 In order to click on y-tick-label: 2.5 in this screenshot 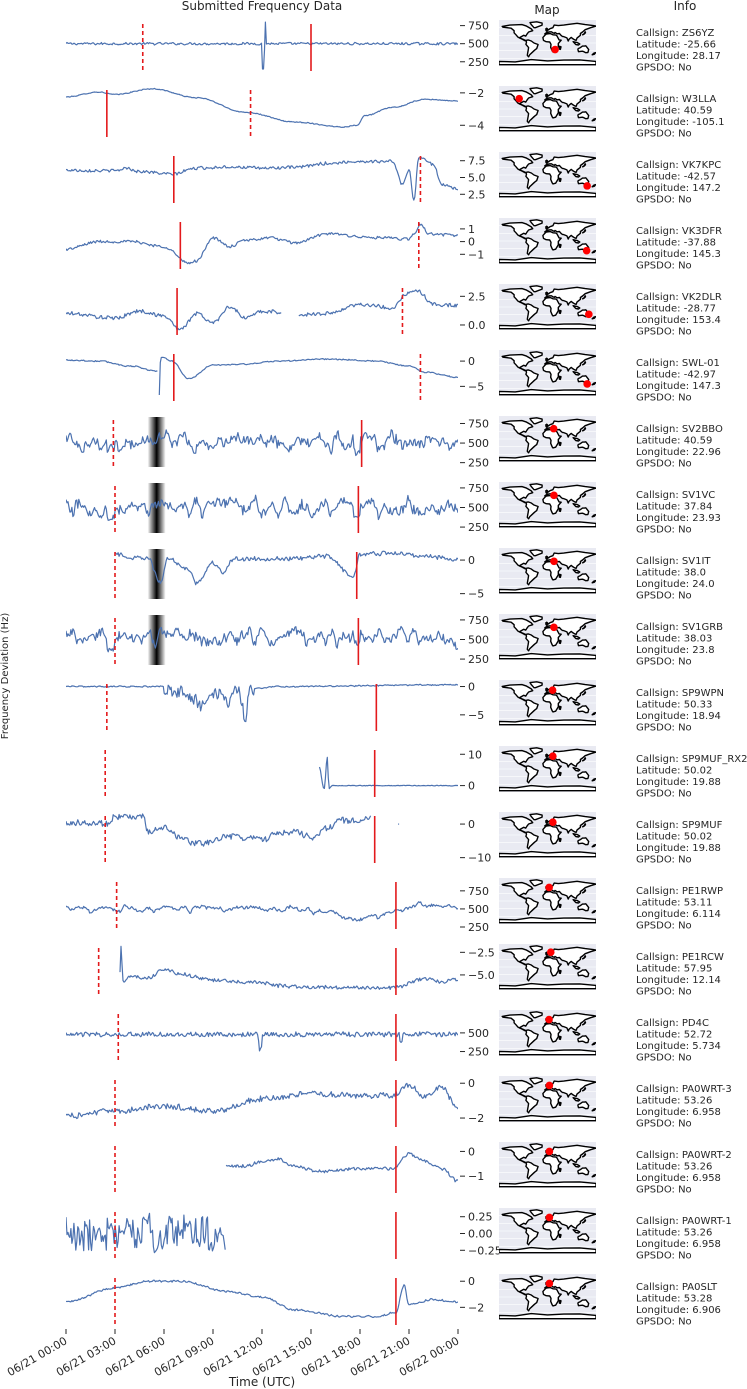, I will do `click(477, 194)`.